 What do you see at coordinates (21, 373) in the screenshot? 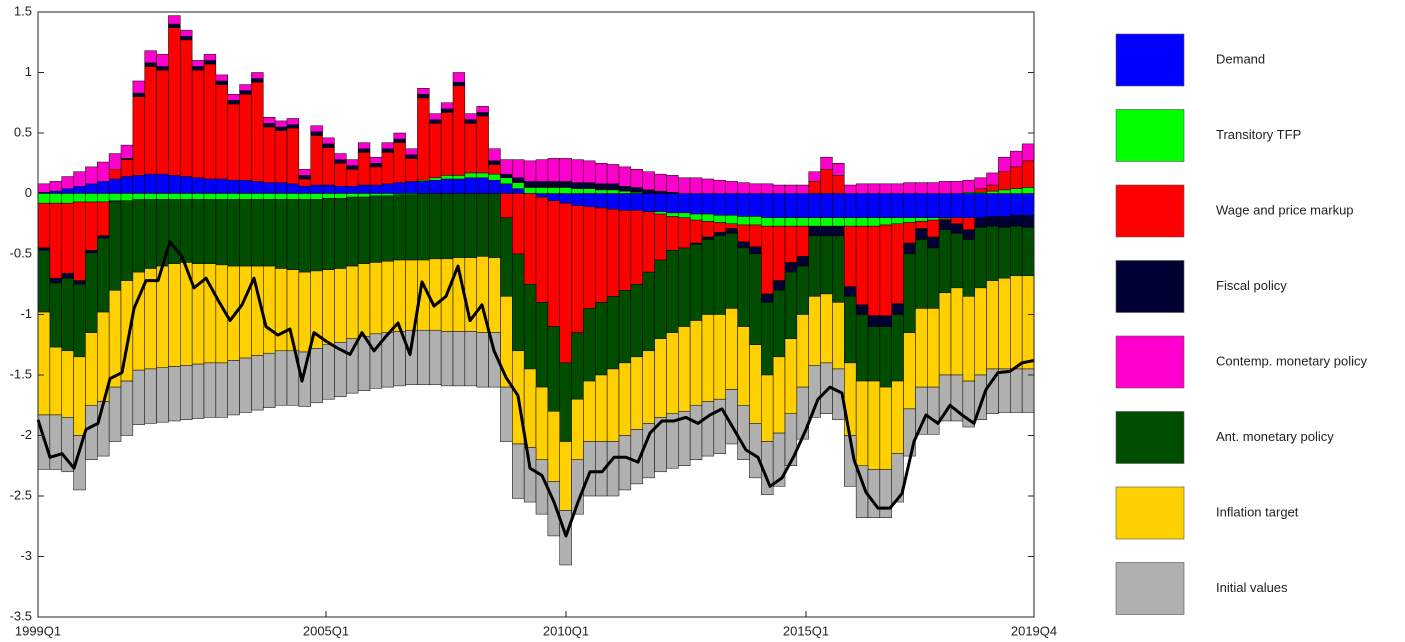
I see `y-tick-label: -1.5` at bounding box center [21, 373].